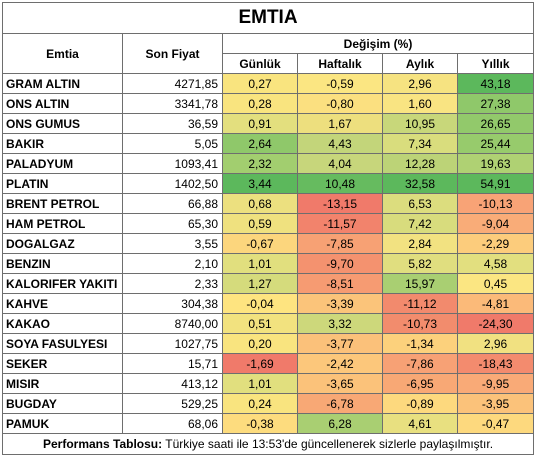 The height and width of the screenshot is (458, 537). What do you see at coordinates (340, 423) in the screenshot?
I see `weekly-change: 6,28` at bounding box center [340, 423].